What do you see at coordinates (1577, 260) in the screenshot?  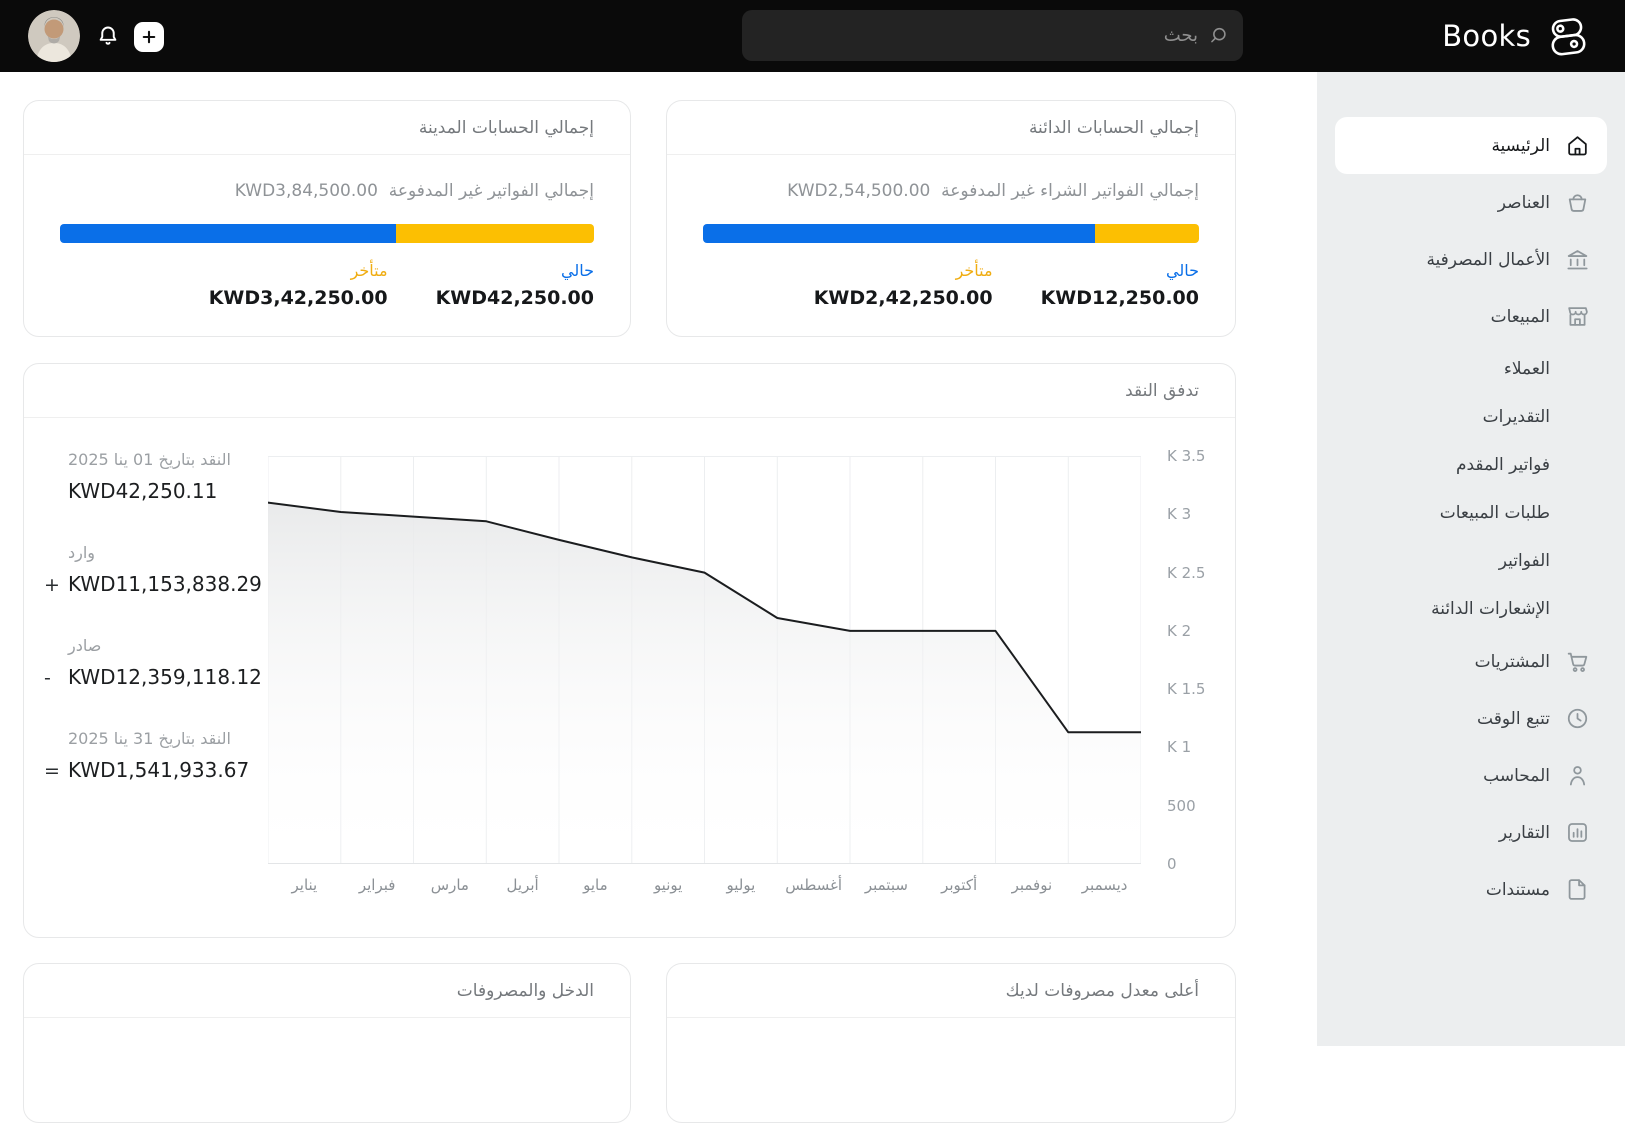 I see `bank-icon` at bounding box center [1577, 260].